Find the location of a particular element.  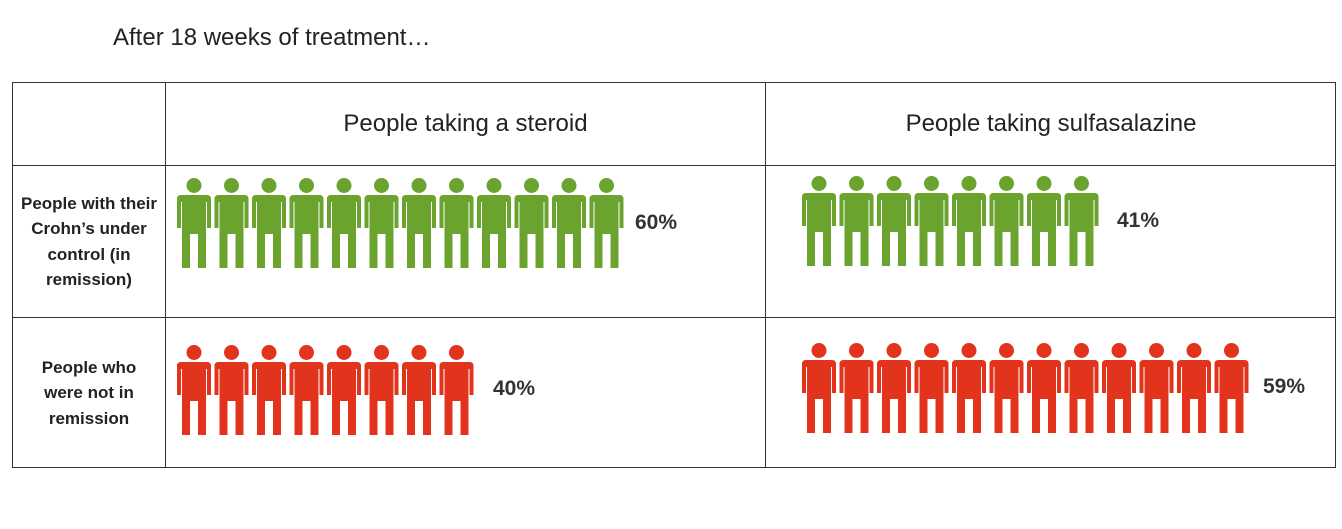

icon-array-sulfasalazine-remission is located at coordinates (950, 221).